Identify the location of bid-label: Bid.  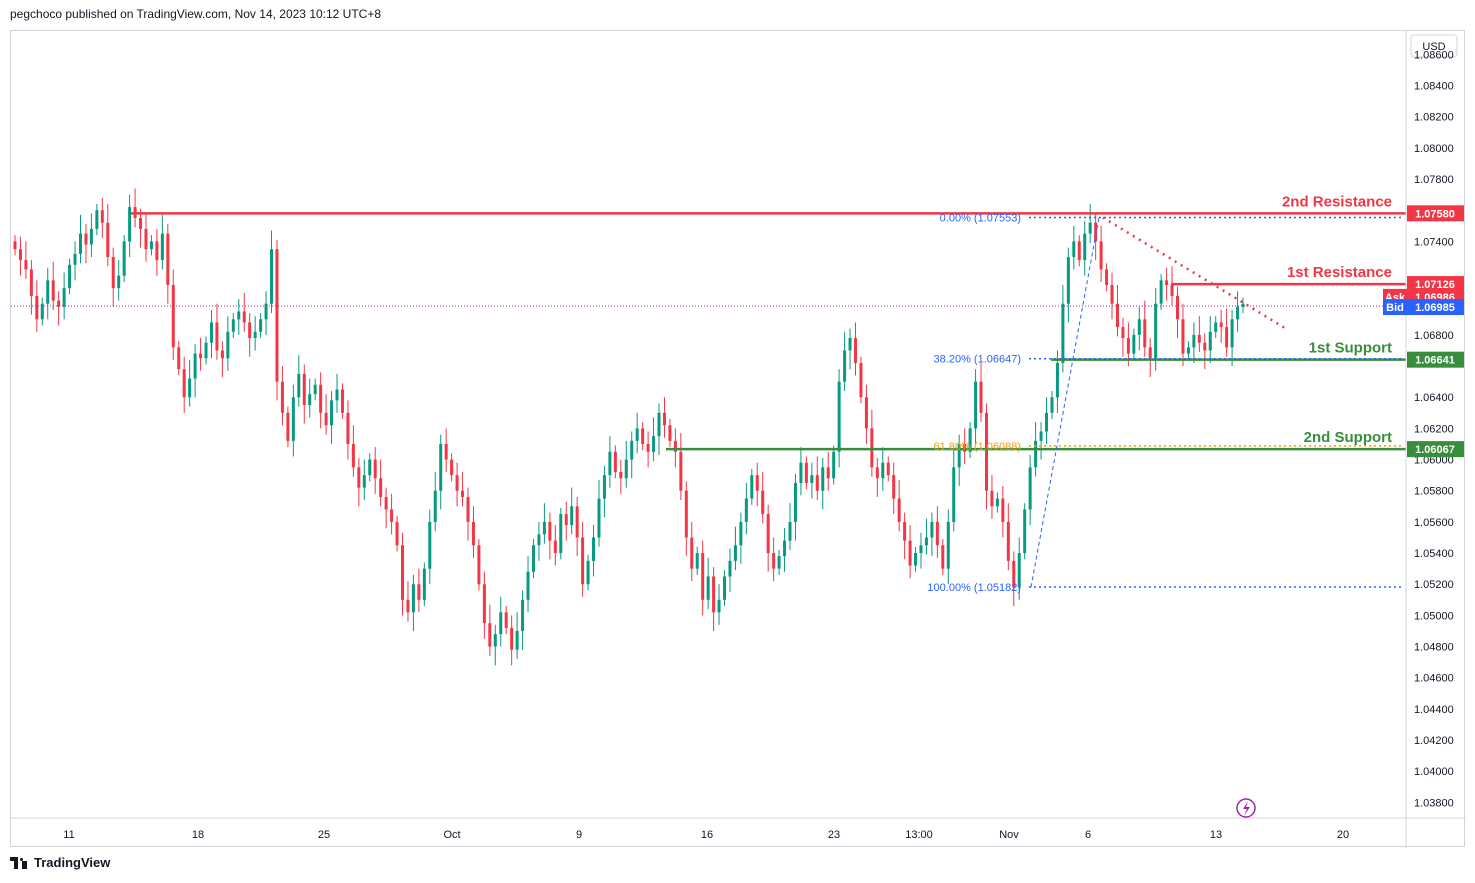
(1395, 308).